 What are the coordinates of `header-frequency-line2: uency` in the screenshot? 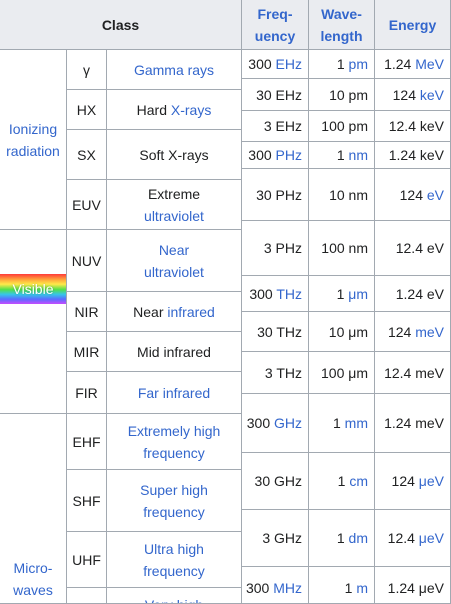 It's located at (275, 35).